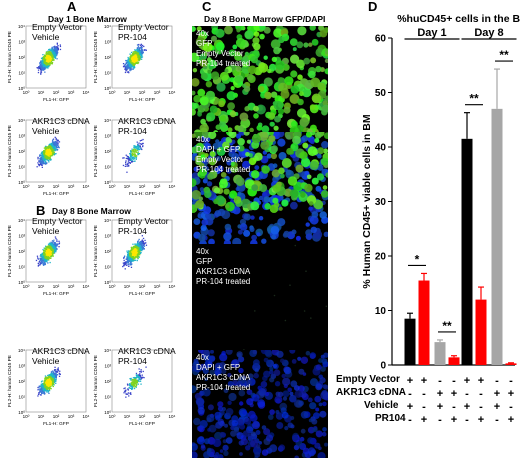  I want to click on plot-frame, so click(56, 251).